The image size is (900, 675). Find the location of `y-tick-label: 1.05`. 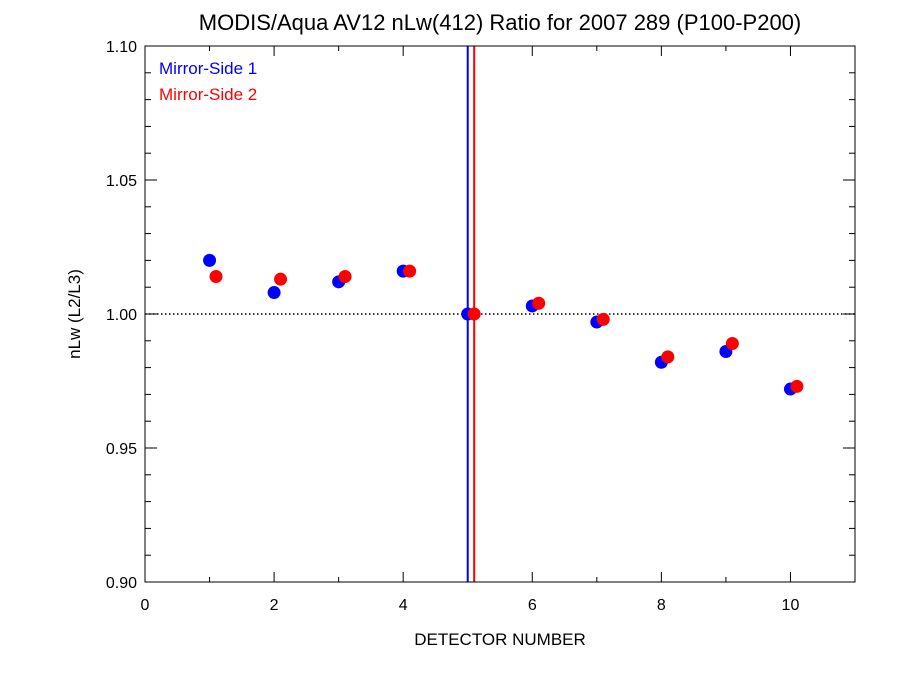

y-tick-label: 1.05 is located at coordinates (121, 181).